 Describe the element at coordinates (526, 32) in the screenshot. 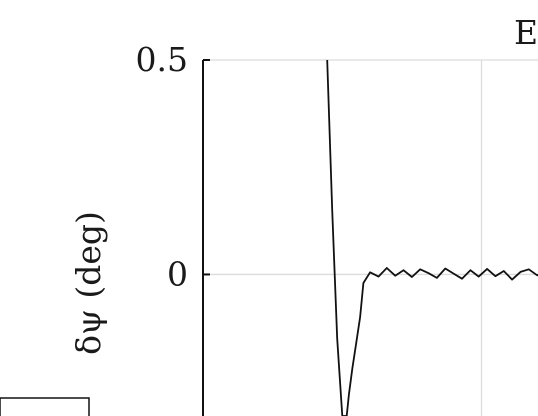

I see `chart-title: E` at that location.